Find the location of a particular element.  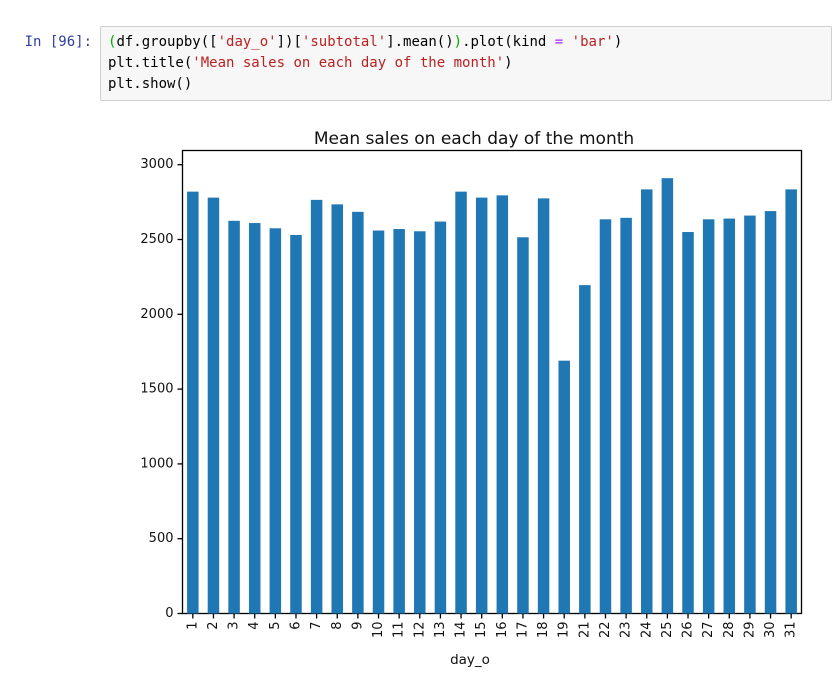

code-token-plain: plt.title( is located at coordinates (150, 63).